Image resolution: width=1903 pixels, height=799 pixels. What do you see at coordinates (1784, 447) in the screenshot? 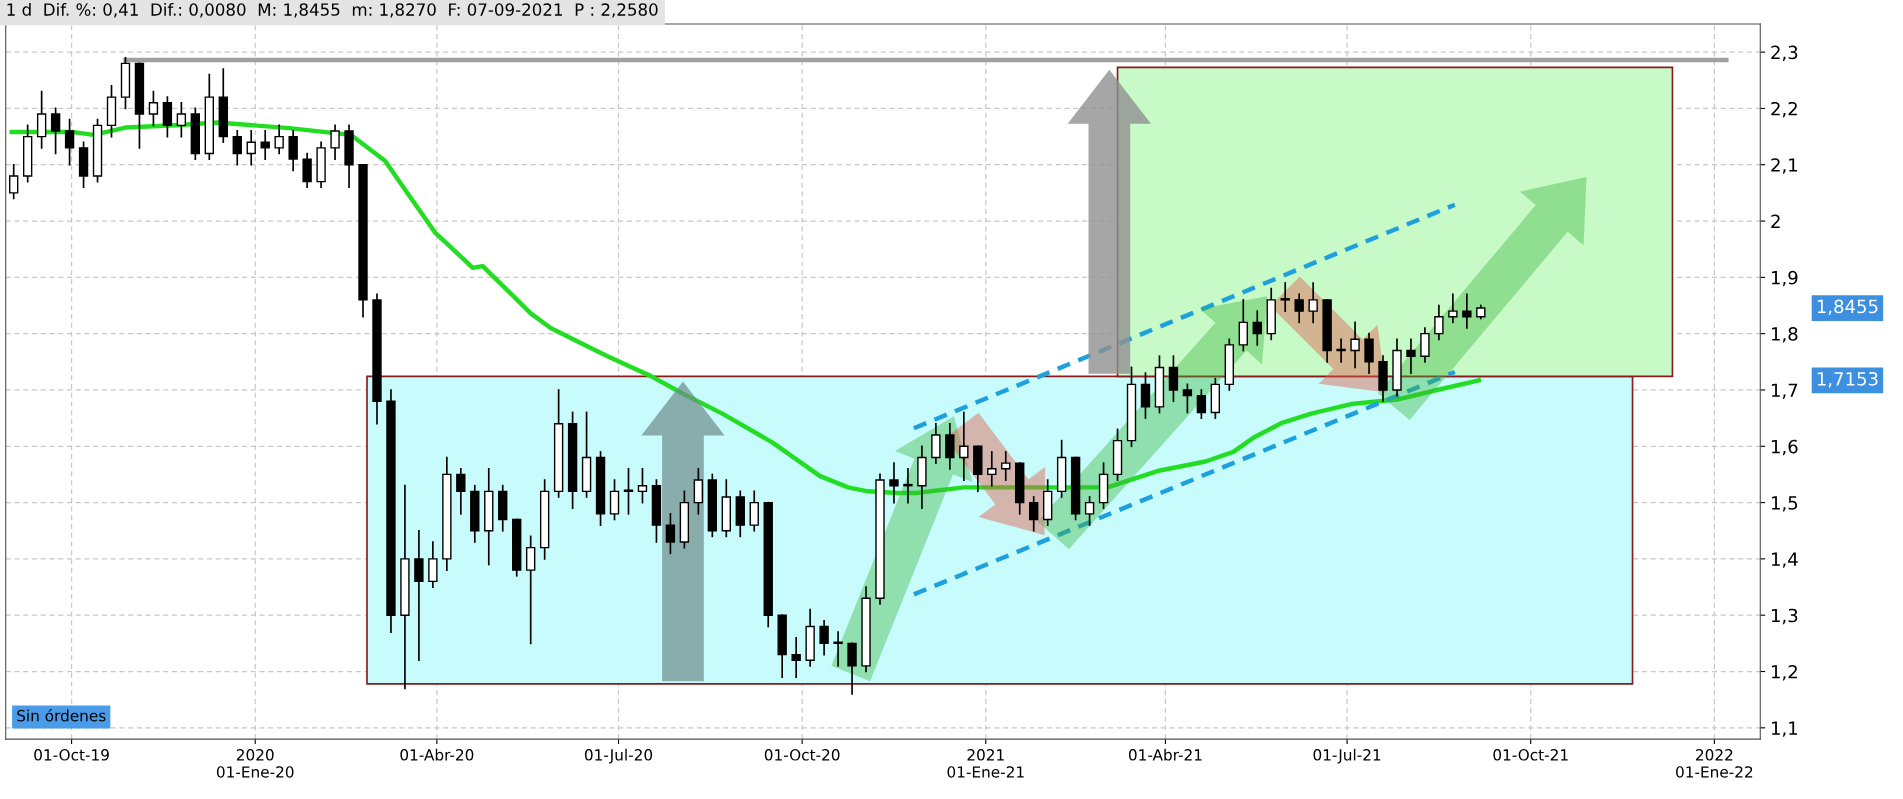
I see `y-tick-label: 1,6` at bounding box center [1784, 447].